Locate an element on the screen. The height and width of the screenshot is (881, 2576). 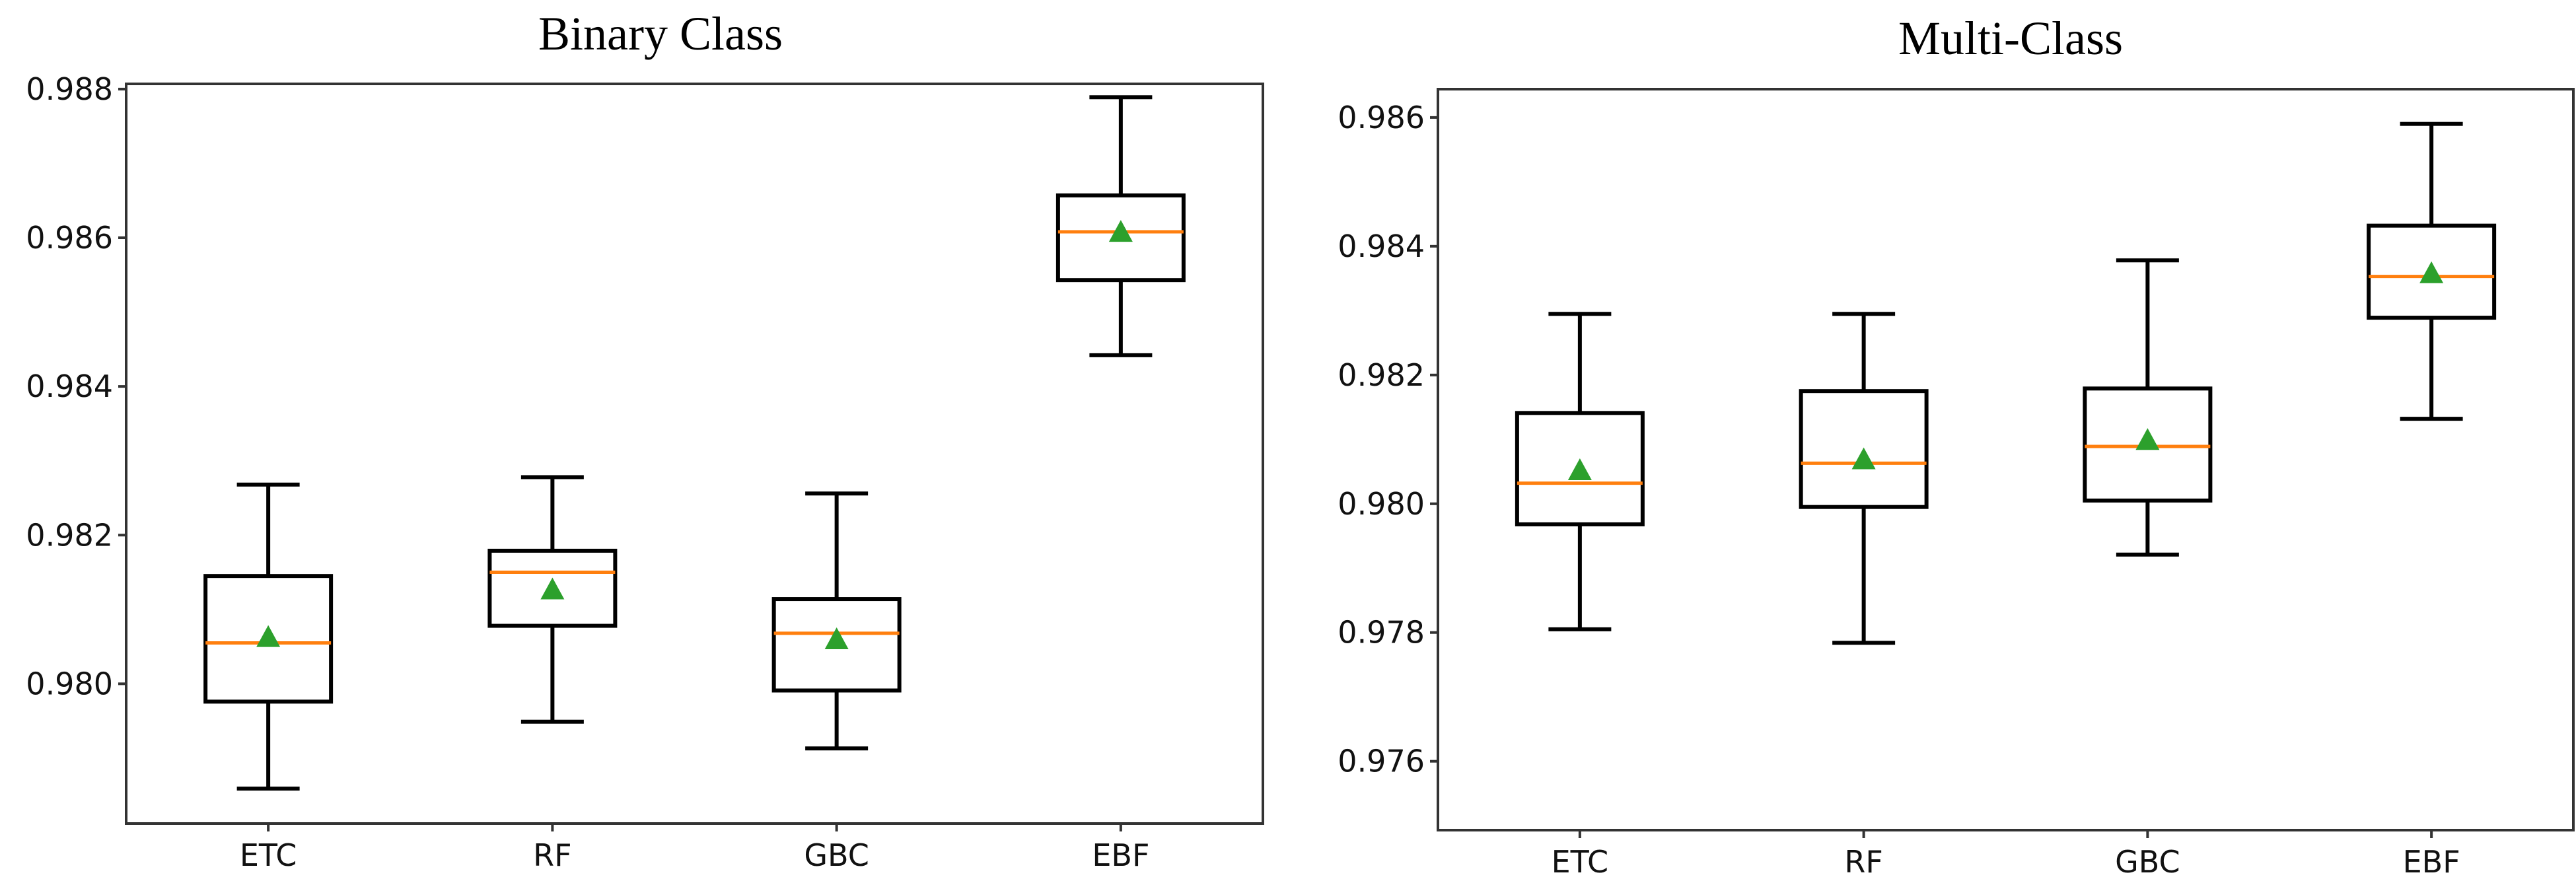
y-tick-label: 0.976 is located at coordinates (1382, 761).